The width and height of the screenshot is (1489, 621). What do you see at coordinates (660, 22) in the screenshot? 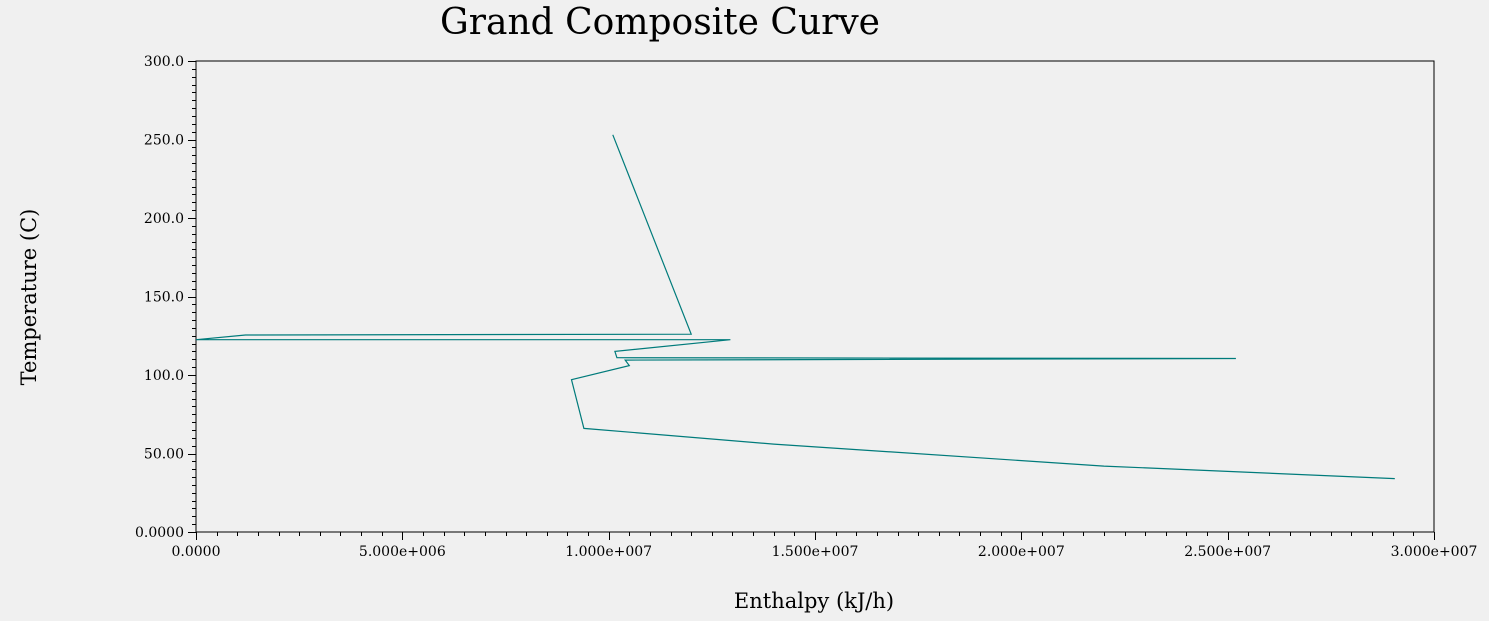
I see `chart-title: Grand Composite Curve` at bounding box center [660, 22].